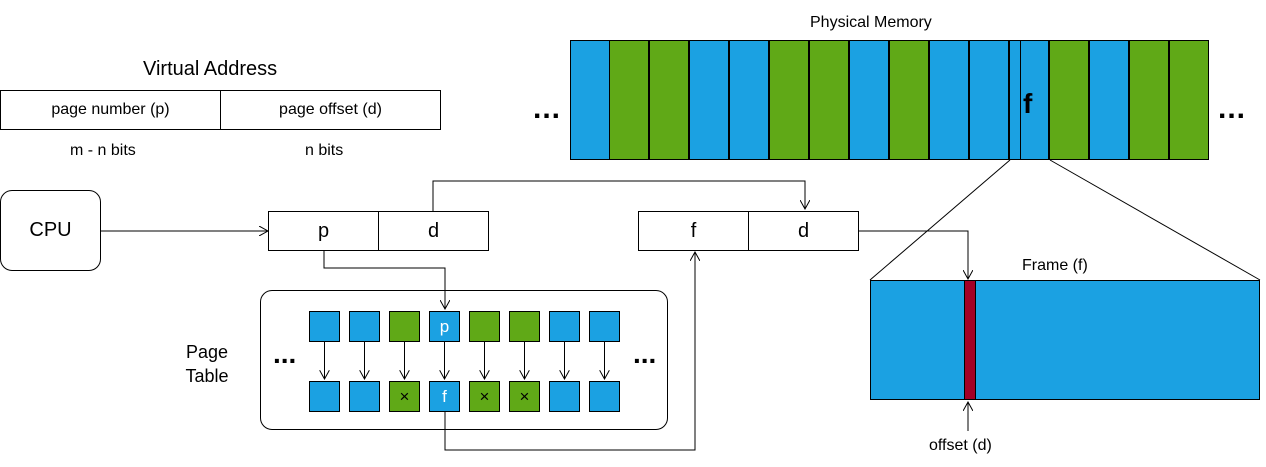  What do you see at coordinates (330, 110) in the screenshot?
I see `page-offset-field: page offset (d)` at bounding box center [330, 110].